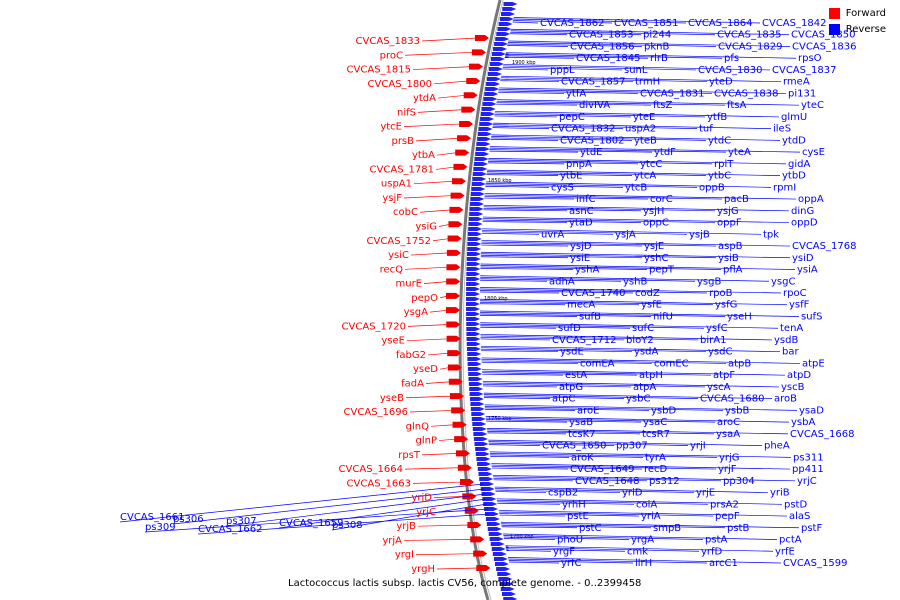 The image size is (900, 600). Describe the element at coordinates (656, 46) in the screenshot. I see `reverse-gene-label-pknb: pknB` at that location.